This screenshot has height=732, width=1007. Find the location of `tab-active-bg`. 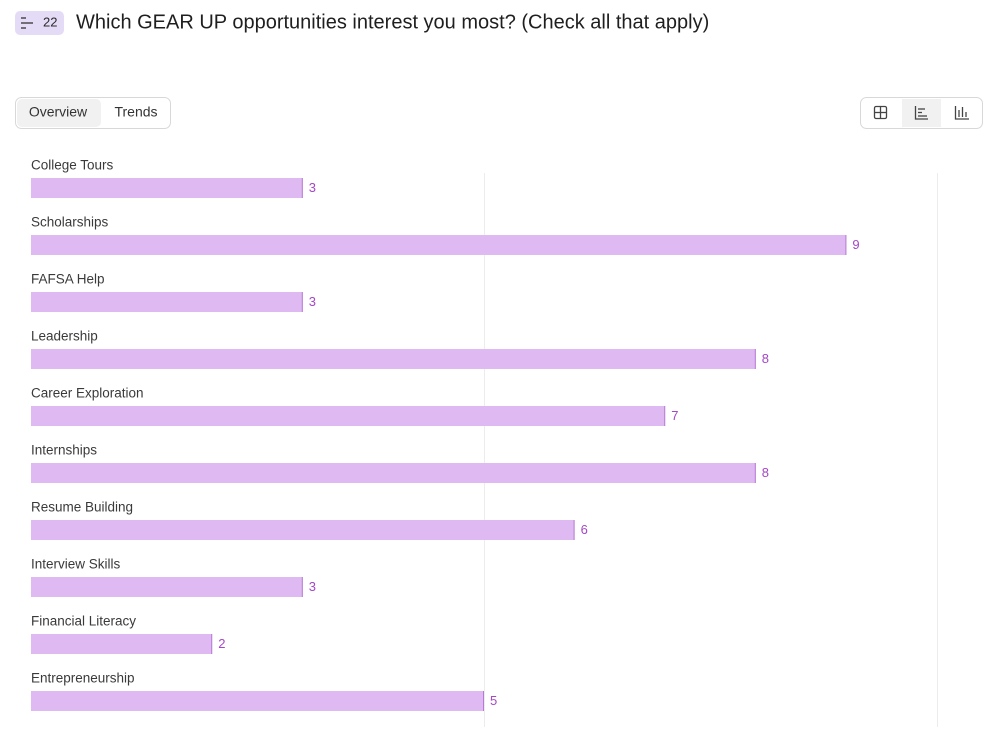

tab-active-bg is located at coordinates (59, 113).